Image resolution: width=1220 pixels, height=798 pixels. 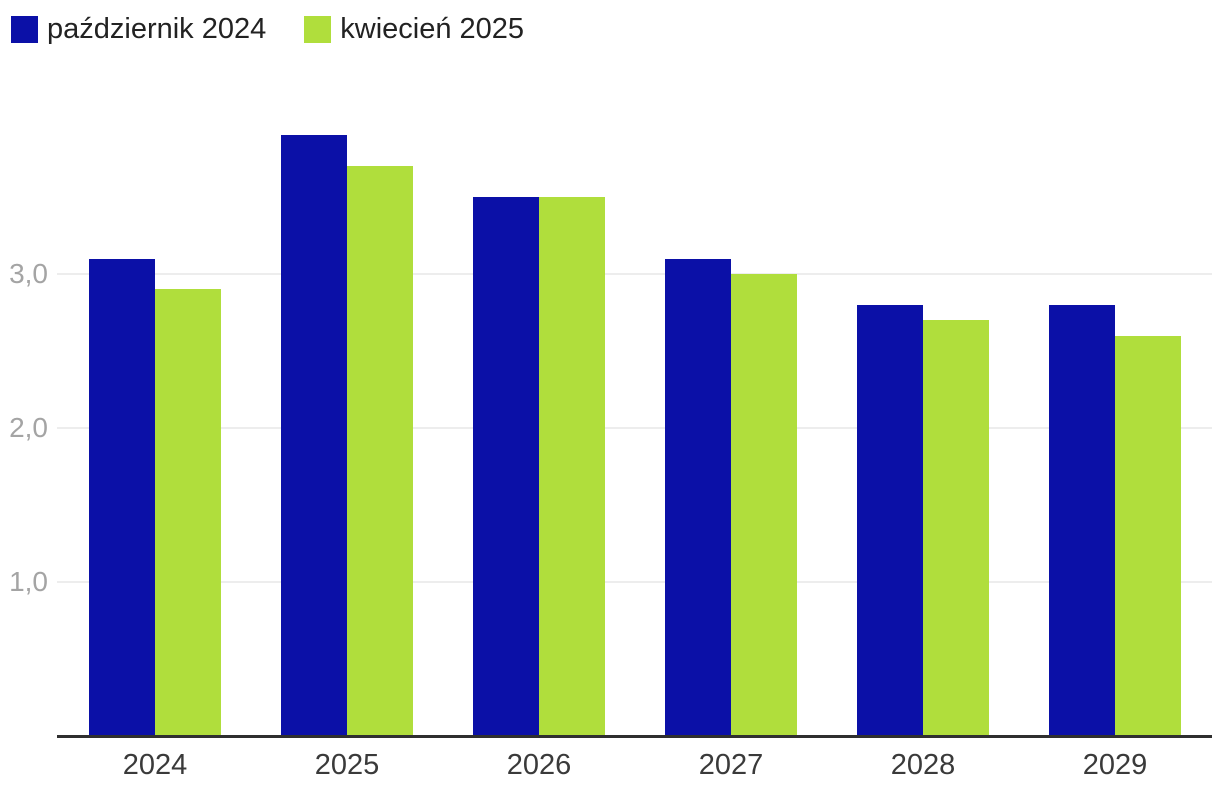 What do you see at coordinates (157, 29) in the screenshot?
I see `legend-label-pazdziernik-2024: październik 2024` at bounding box center [157, 29].